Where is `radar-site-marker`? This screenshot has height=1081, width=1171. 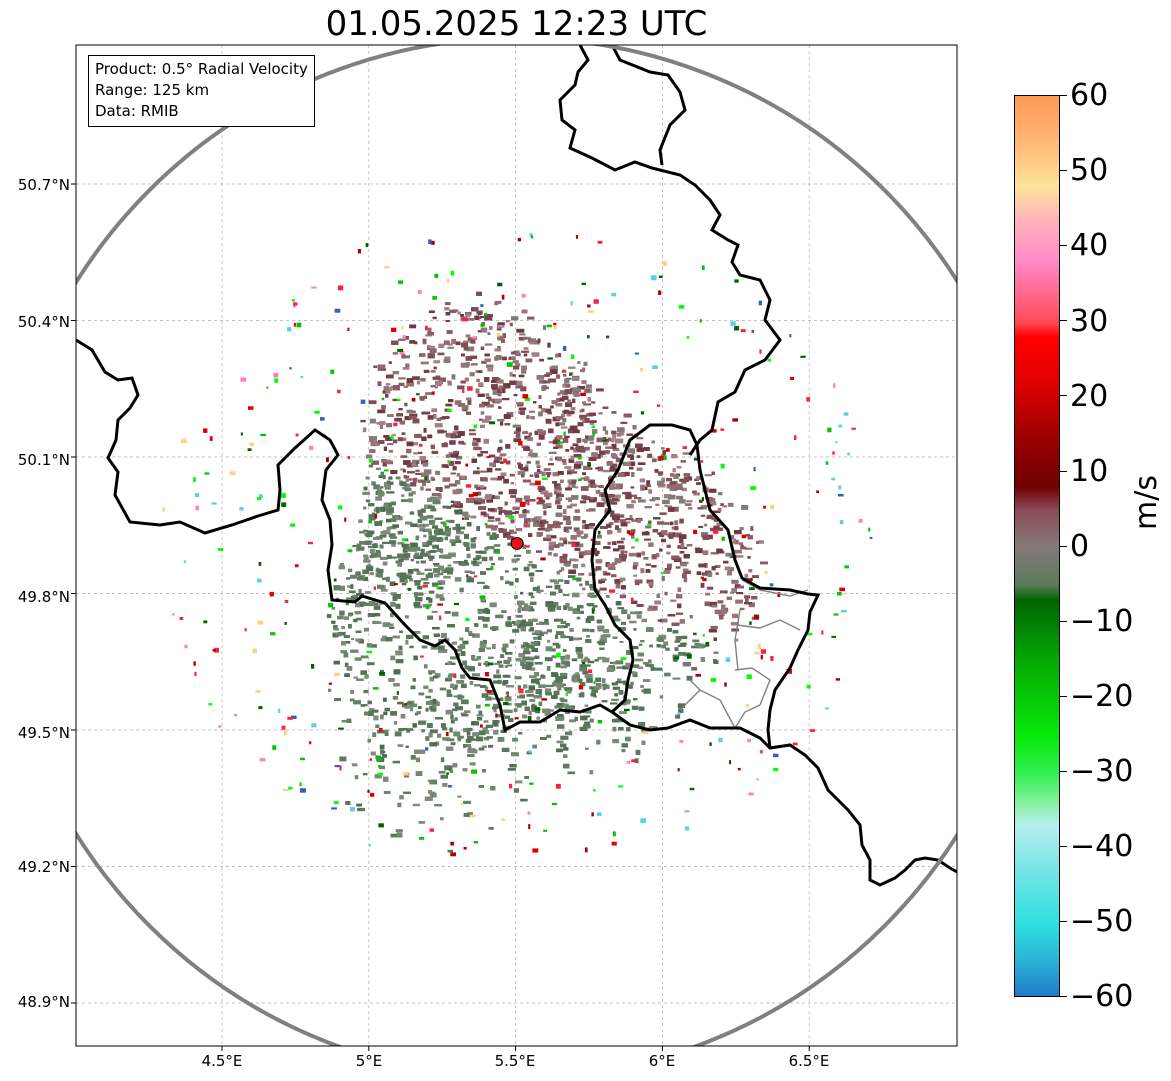 radar-site-marker is located at coordinates (517, 543).